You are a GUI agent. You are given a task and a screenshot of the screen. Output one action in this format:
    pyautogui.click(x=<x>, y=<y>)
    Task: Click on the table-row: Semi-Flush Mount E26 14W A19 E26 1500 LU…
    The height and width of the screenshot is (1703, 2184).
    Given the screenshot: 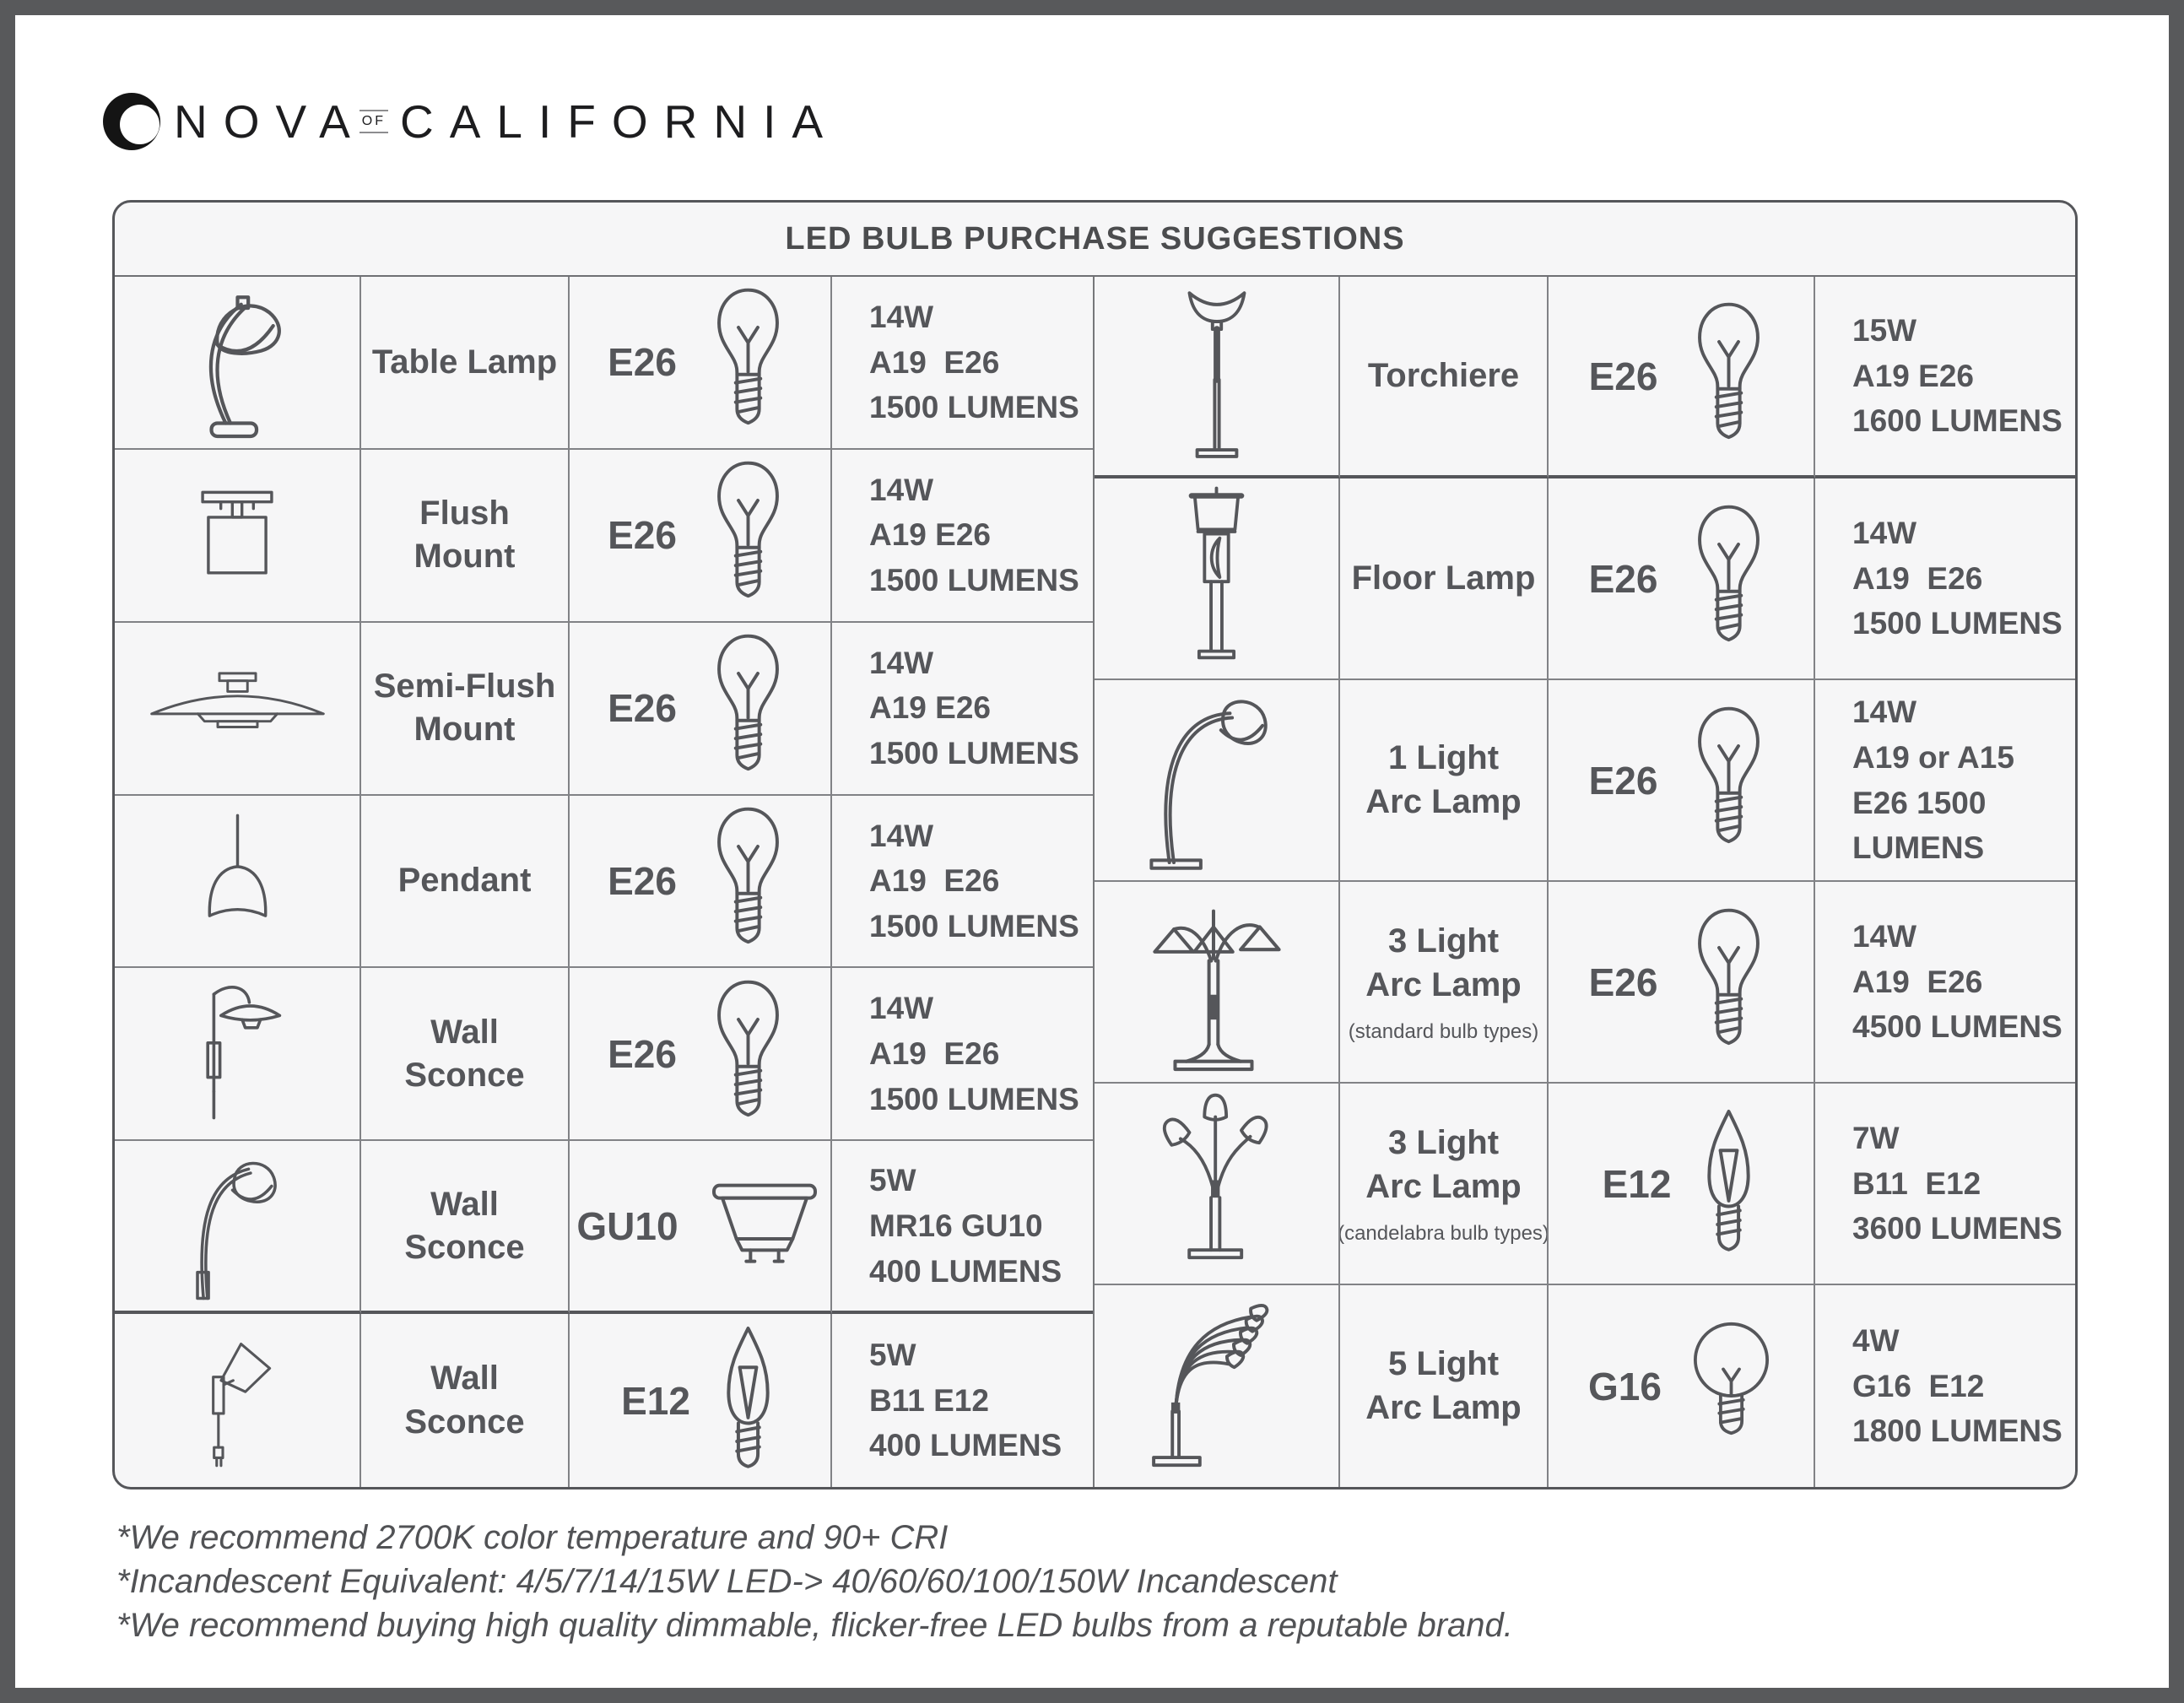 What is the action you would take?
    pyautogui.click(x=604, y=709)
    